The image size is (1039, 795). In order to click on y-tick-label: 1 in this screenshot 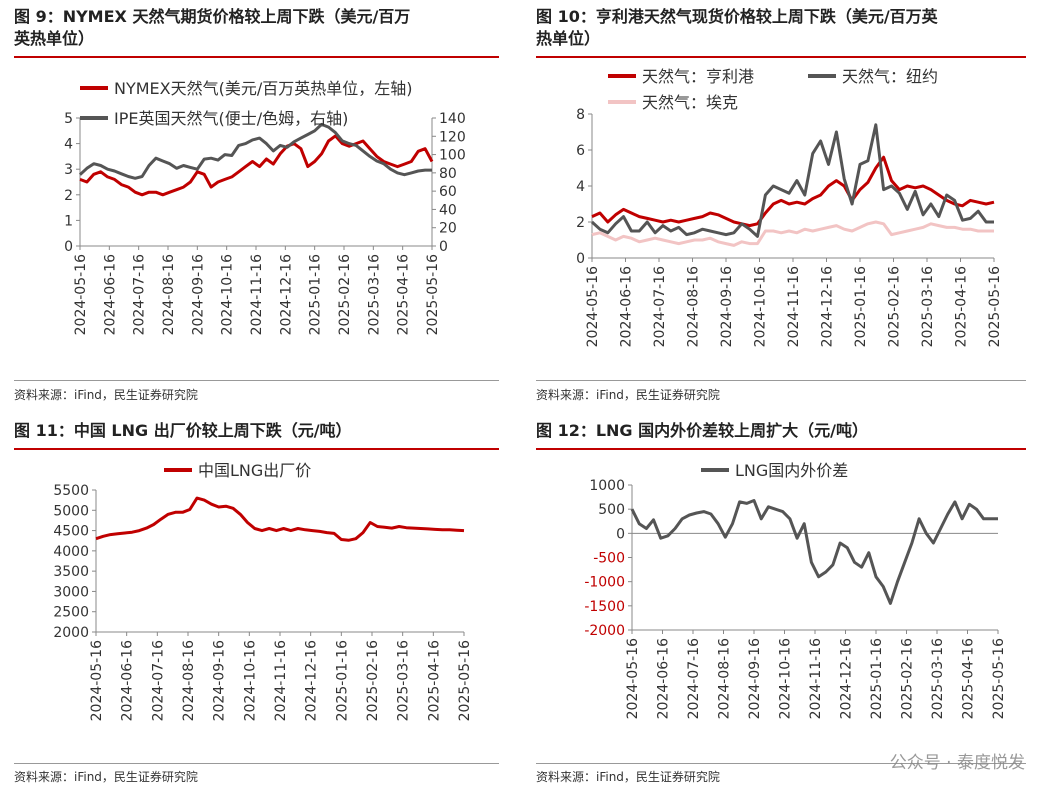, I will do `click(68, 221)`.